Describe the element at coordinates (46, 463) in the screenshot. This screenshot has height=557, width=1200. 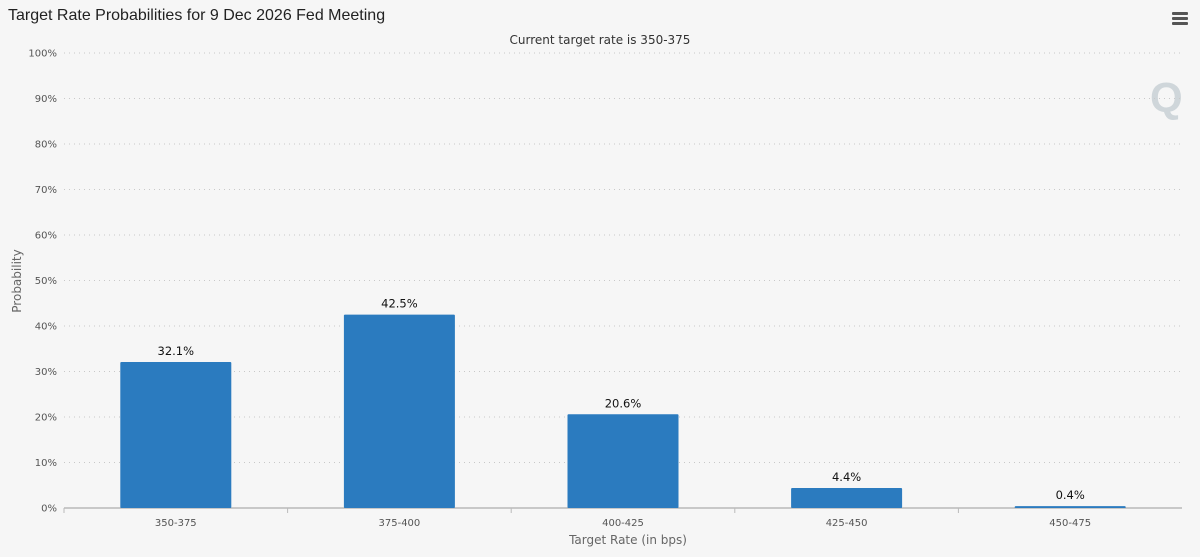
I see `y-tick-label: 10%` at that location.